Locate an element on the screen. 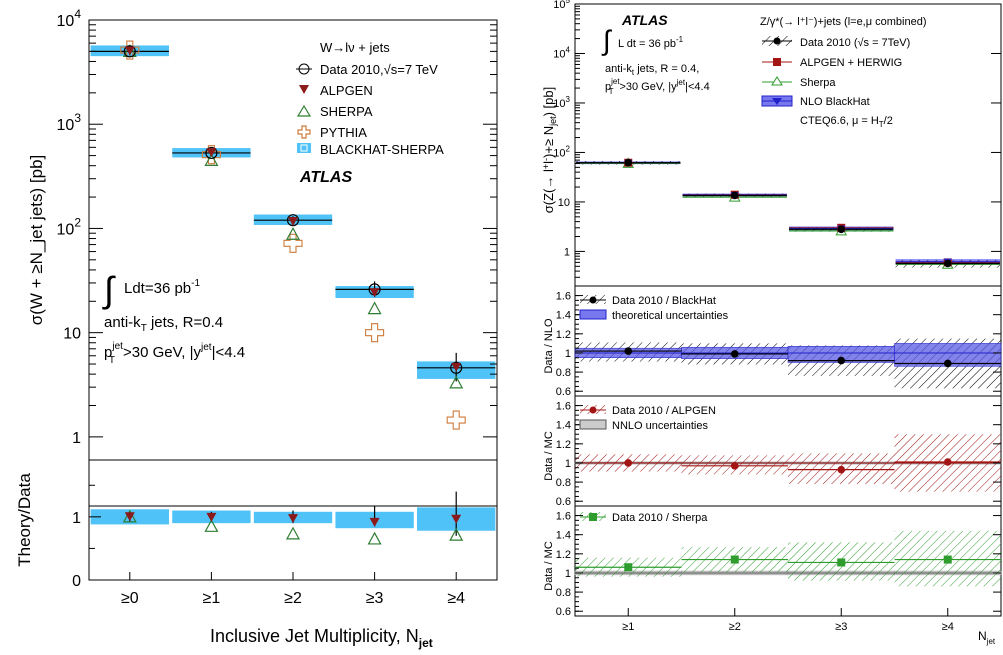 The height and width of the screenshot is (655, 1003). right-y-tick-label: 10⁴ is located at coordinates (561, 52).